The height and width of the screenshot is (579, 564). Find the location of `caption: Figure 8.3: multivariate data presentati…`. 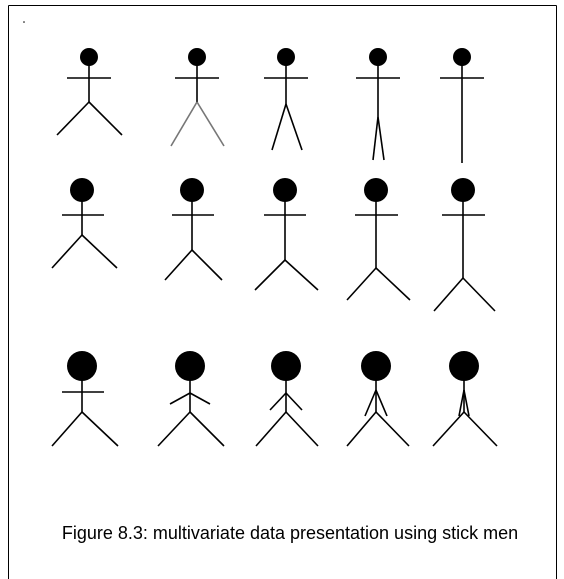

caption: Figure 8.3: multivariate data presentati… is located at coordinates (290, 533).